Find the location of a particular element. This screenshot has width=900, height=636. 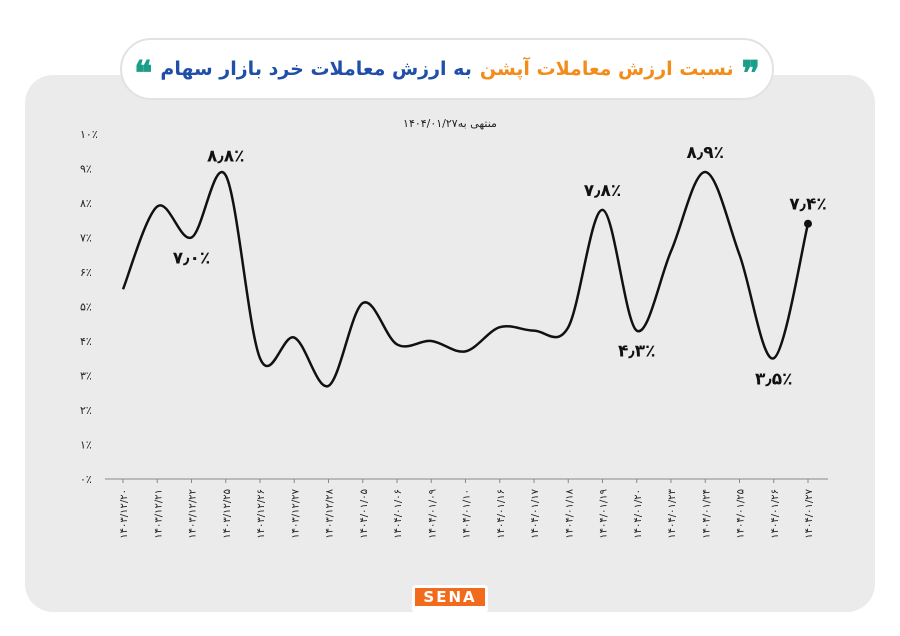

x-tick-label: ۱۴۰۴/۰۱/۲۴ is located at coordinates (706, 514).